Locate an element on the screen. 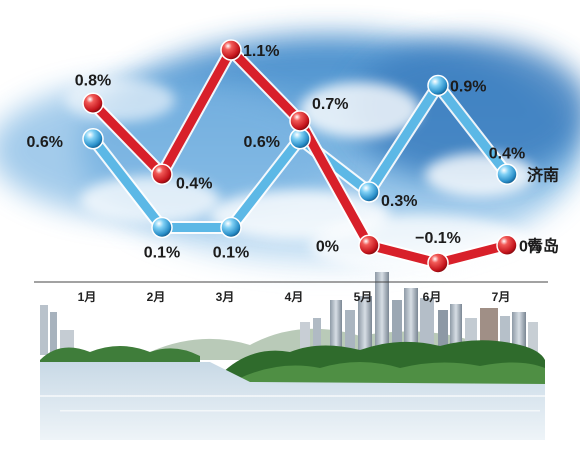 This screenshot has width=580, height=452. data-label: 0.8% is located at coordinates (93, 80).